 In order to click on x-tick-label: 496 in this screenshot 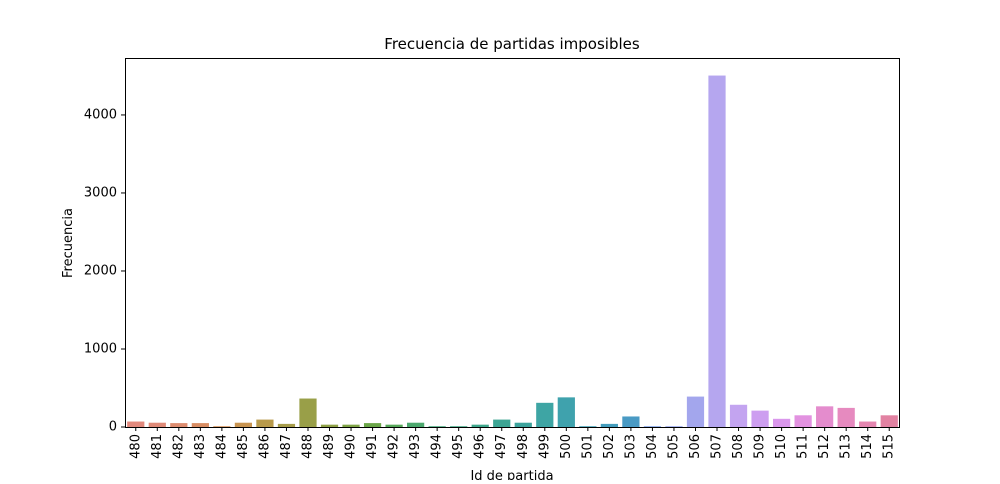, I will do `click(480, 446)`.